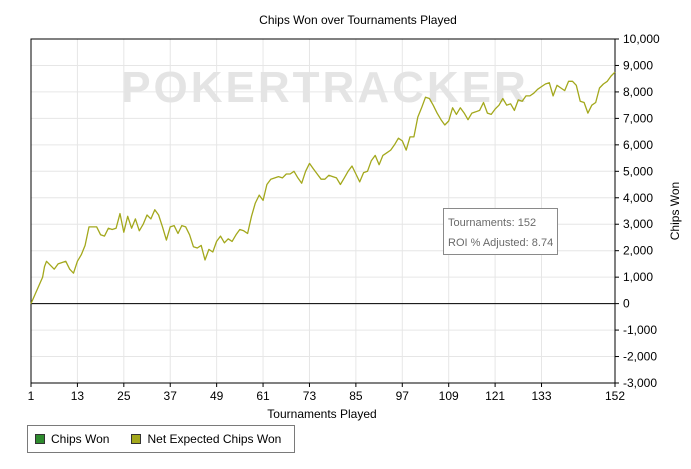  Describe the element at coordinates (640, 357) in the screenshot. I see `y-tick-label: -2,000` at that location.